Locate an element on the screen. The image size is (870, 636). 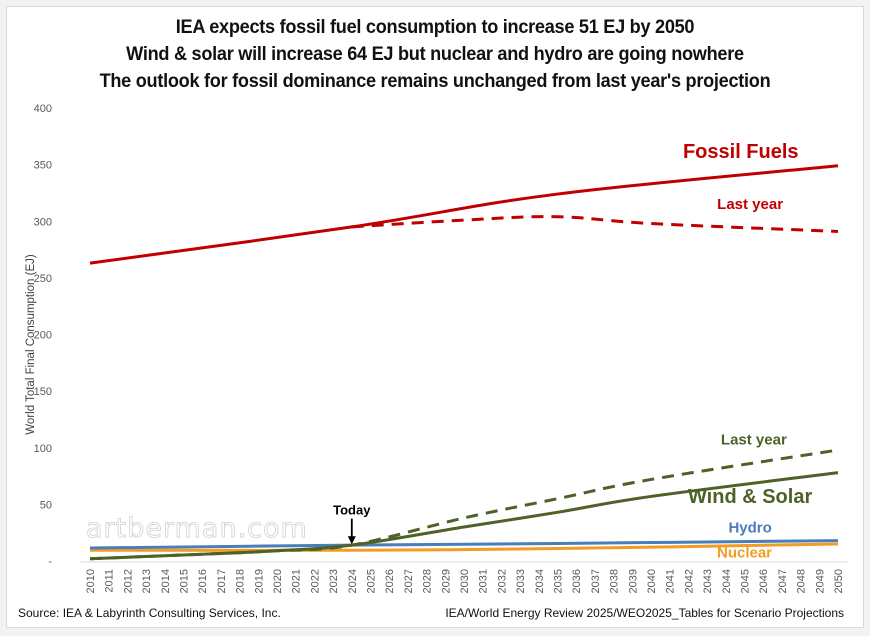
x-tick-label: 2047 is located at coordinates (783, 581).